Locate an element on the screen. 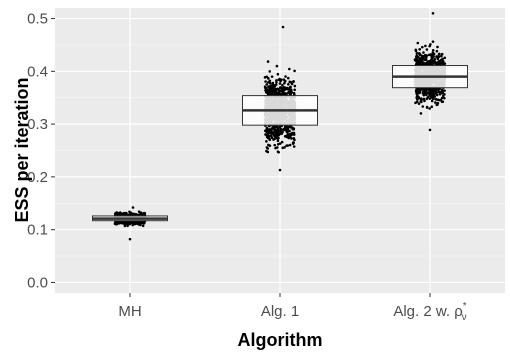 The image size is (510, 356). x-axis-ticks: MH Alg. 1 Alg. 2 w. ρ* ν is located at coordinates (292, 308).